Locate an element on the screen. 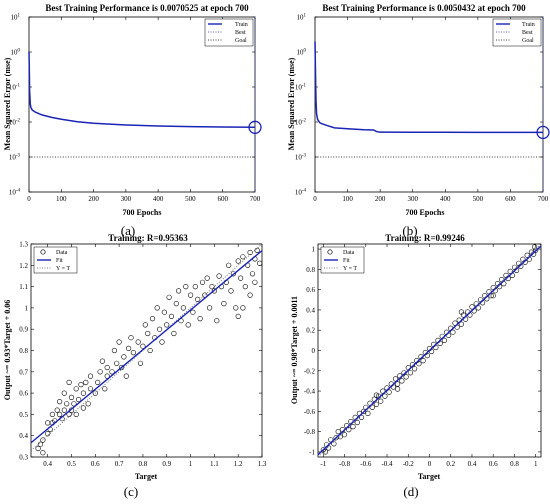  plot-marks is located at coordinates (432, 104).